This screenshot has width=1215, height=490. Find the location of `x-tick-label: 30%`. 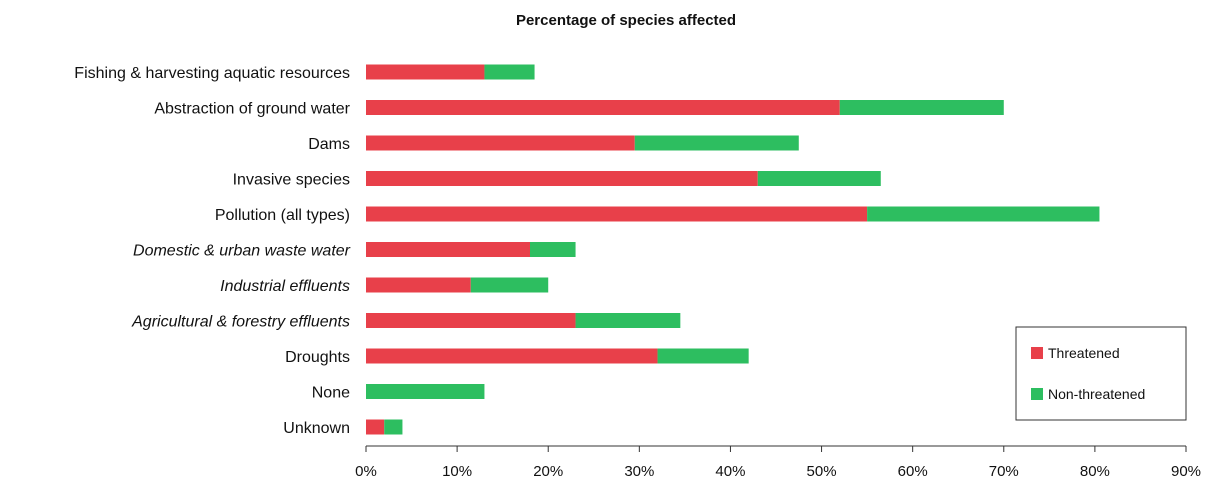

x-tick-label: 30% is located at coordinates (639, 471).